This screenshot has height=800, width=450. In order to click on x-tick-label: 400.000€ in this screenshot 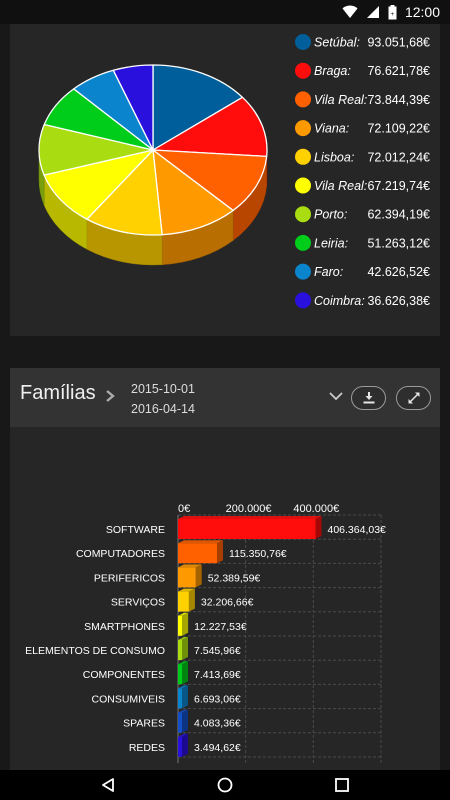, I will do `click(316, 509)`.